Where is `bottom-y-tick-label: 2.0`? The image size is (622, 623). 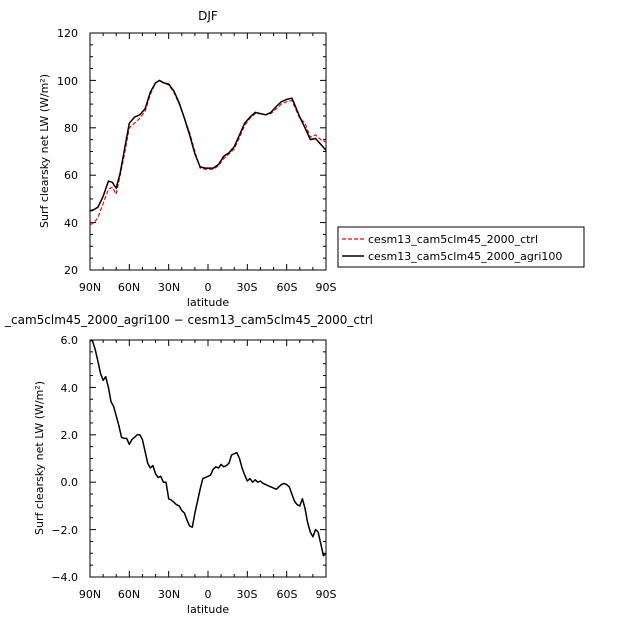
bottom-y-tick-label: 2.0 is located at coordinates (70, 435).